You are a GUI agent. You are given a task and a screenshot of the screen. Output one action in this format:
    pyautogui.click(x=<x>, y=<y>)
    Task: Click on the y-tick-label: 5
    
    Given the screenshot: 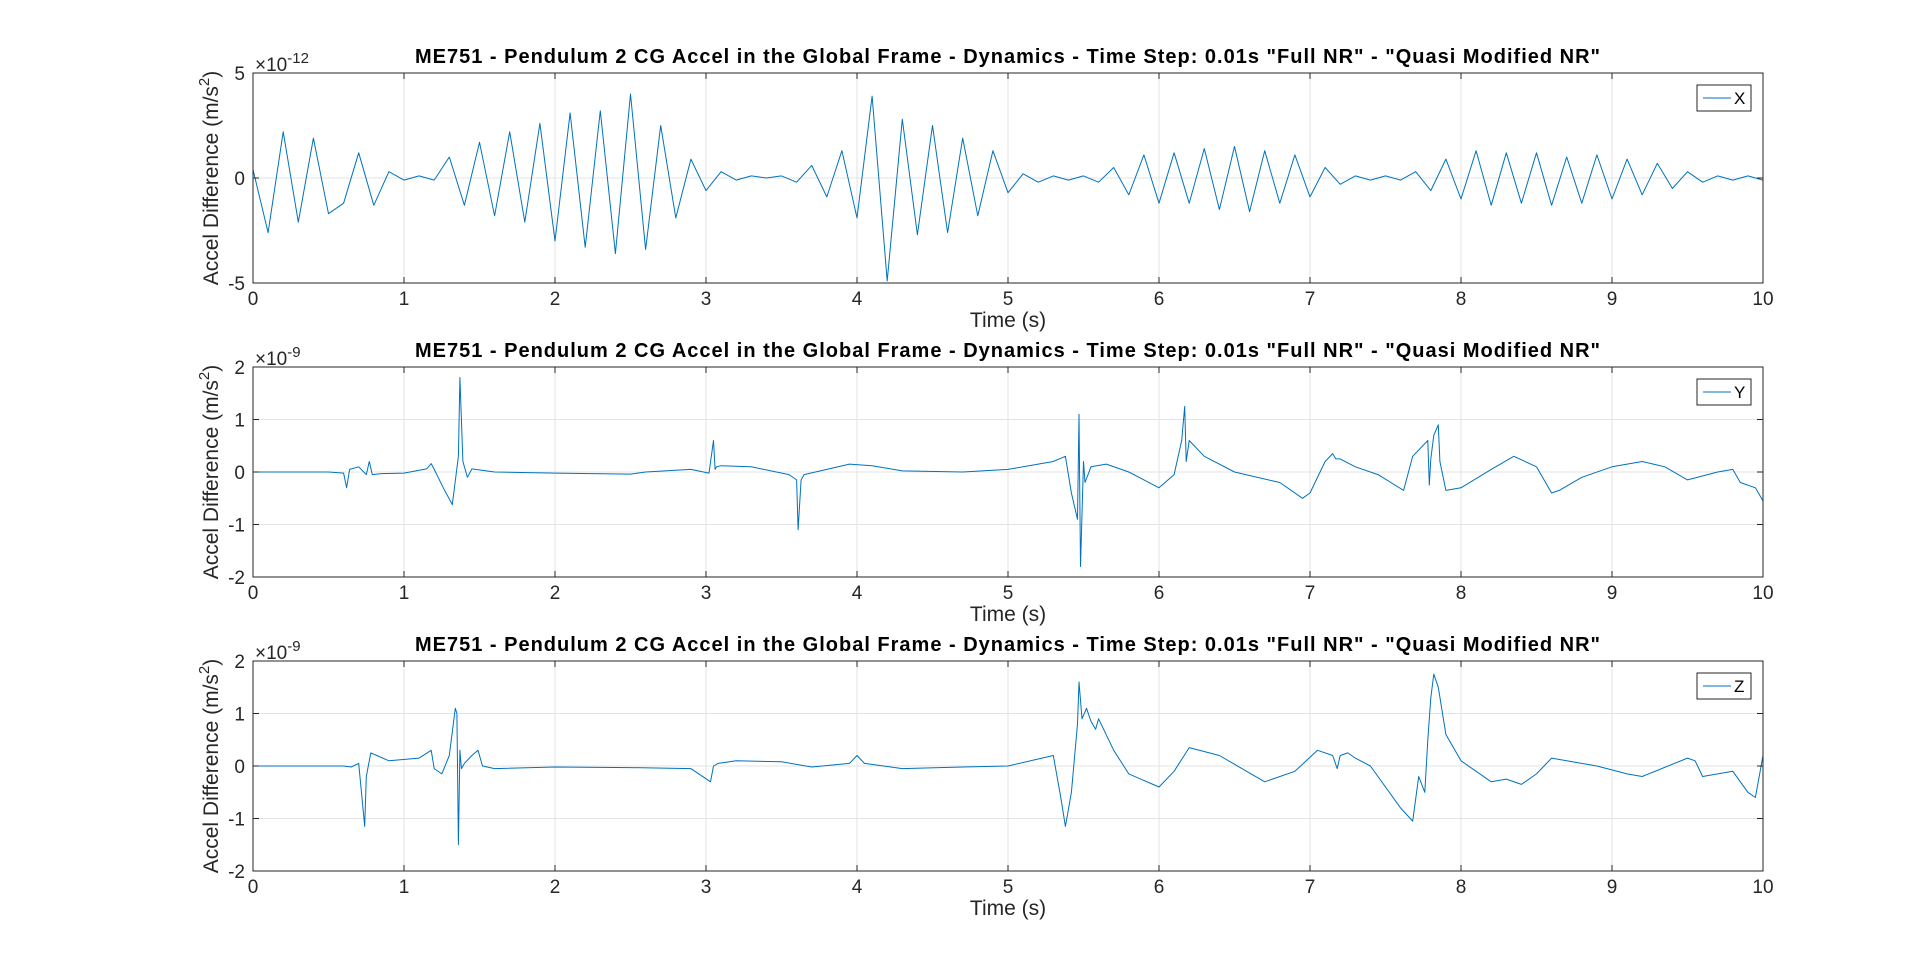 What is the action you would take?
    pyautogui.click(x=239, y=74)
    